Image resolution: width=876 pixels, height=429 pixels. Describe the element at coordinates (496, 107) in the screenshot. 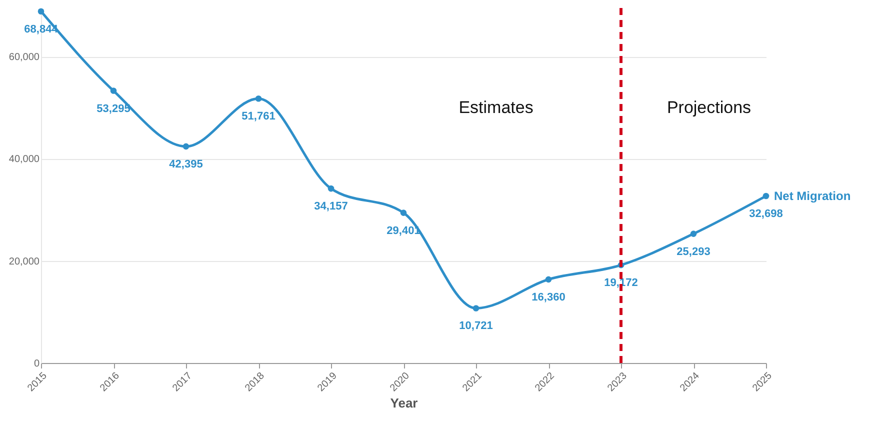

I see `annotation: Estimates` at that location.